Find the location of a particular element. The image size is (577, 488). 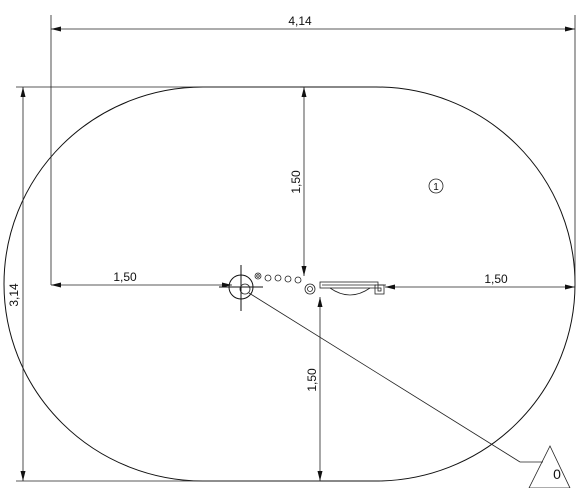

bottom-radius-dimension: 1,50 is located at coordinates (314, 389).